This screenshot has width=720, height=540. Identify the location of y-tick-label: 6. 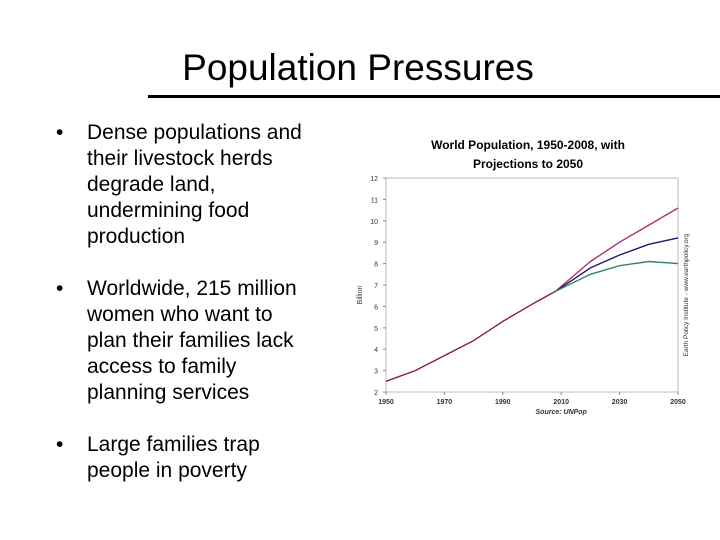
(376, 307).